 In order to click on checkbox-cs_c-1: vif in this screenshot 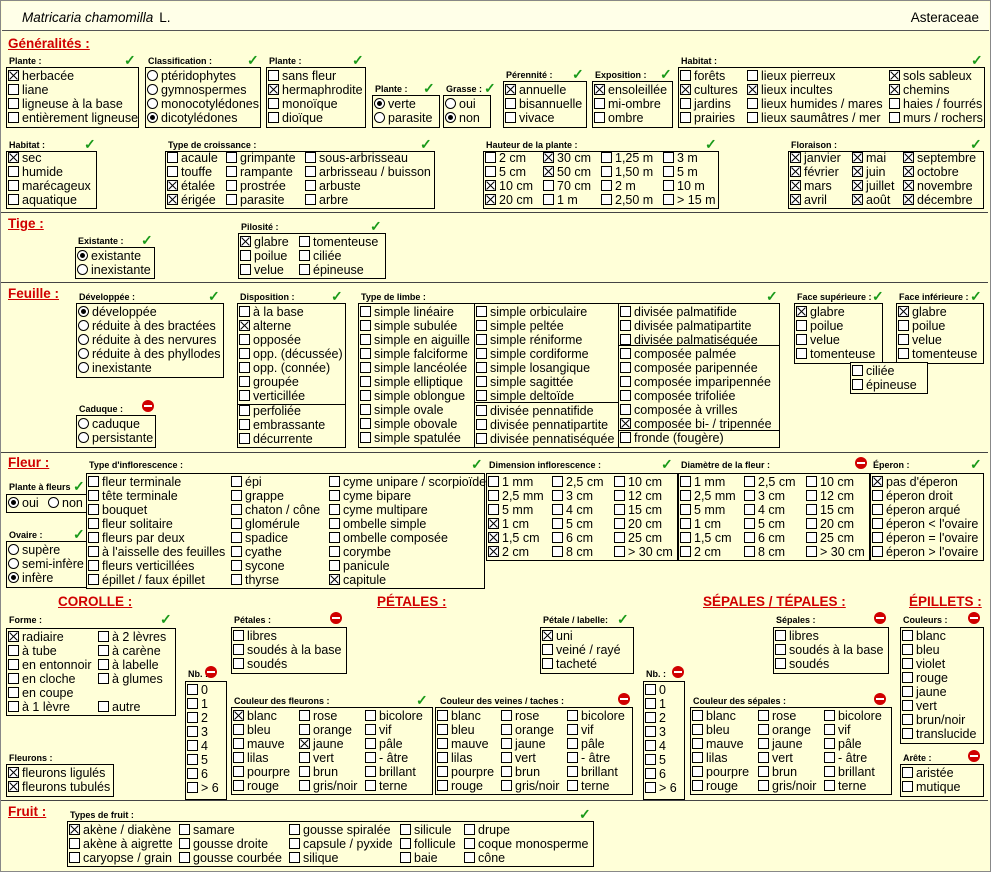, I will do `click(837, 730)`.